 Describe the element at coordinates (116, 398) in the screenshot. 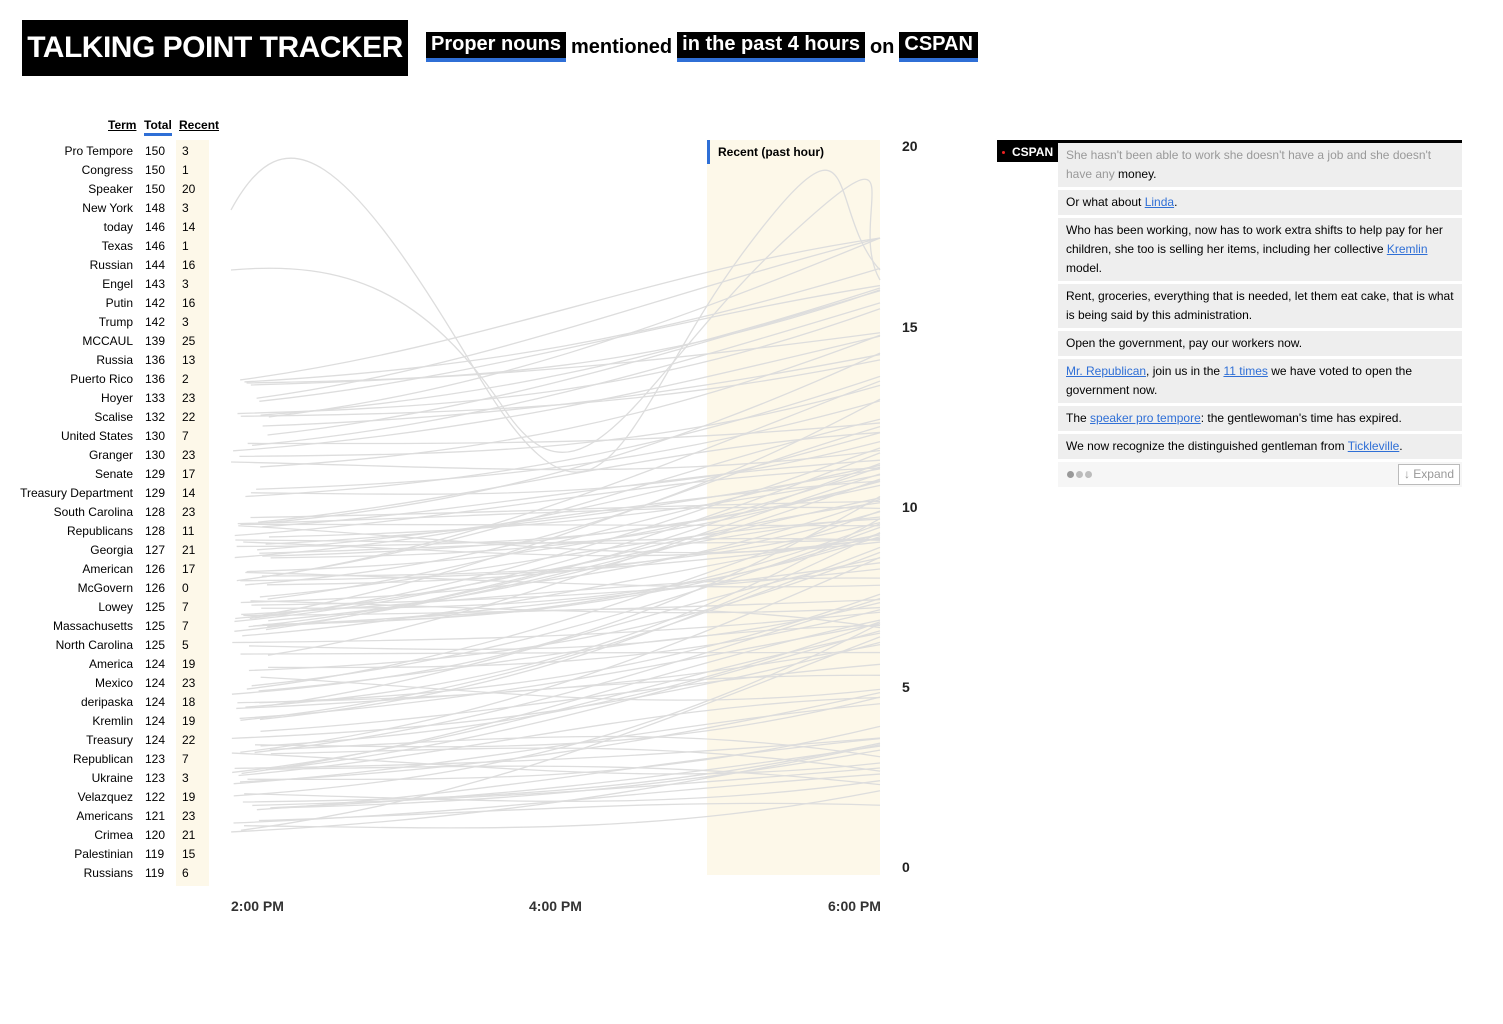

I see `term-cell: Hoyer` at that location.